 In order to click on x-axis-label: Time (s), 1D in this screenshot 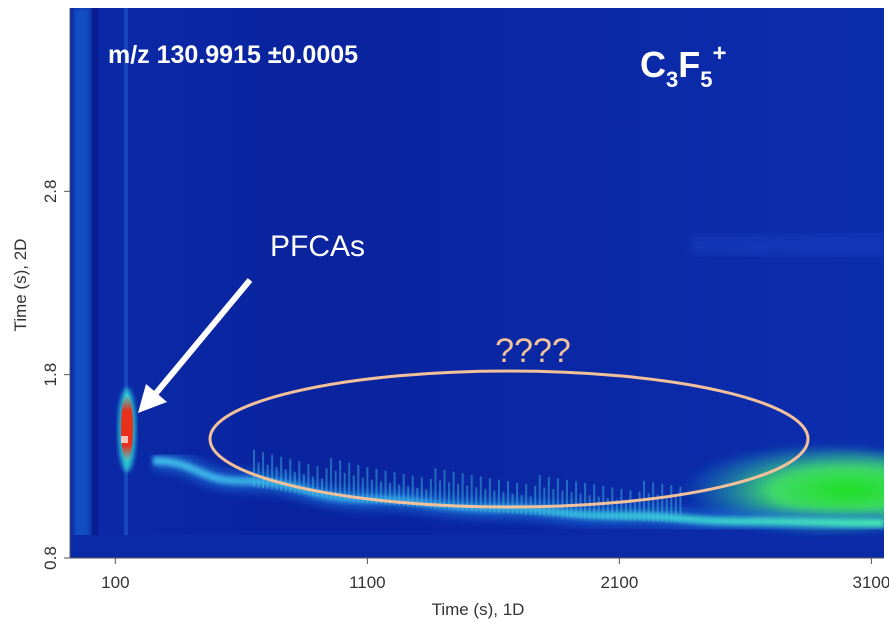, I will do `click(478, 609)`.